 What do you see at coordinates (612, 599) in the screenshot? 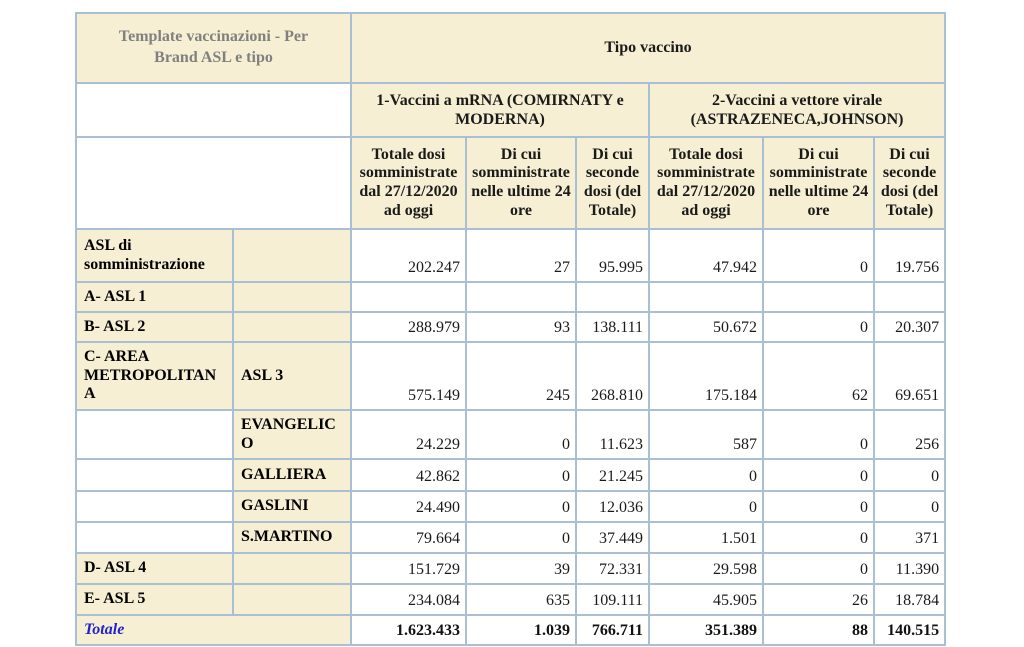
I see `value-cell: 109.111` at bounding box center [612, 599].